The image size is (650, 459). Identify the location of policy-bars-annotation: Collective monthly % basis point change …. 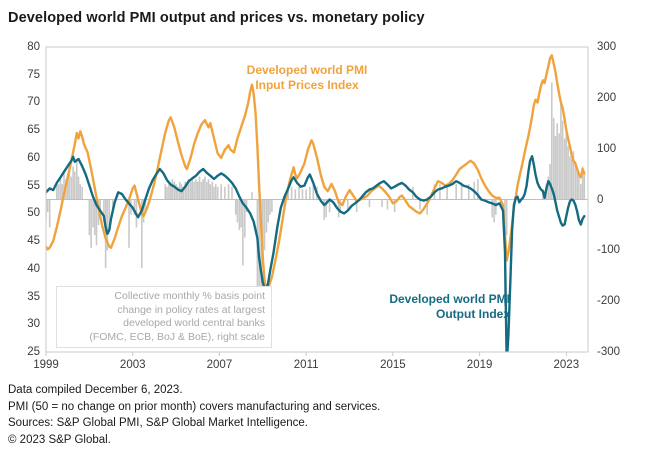
(164, 317).